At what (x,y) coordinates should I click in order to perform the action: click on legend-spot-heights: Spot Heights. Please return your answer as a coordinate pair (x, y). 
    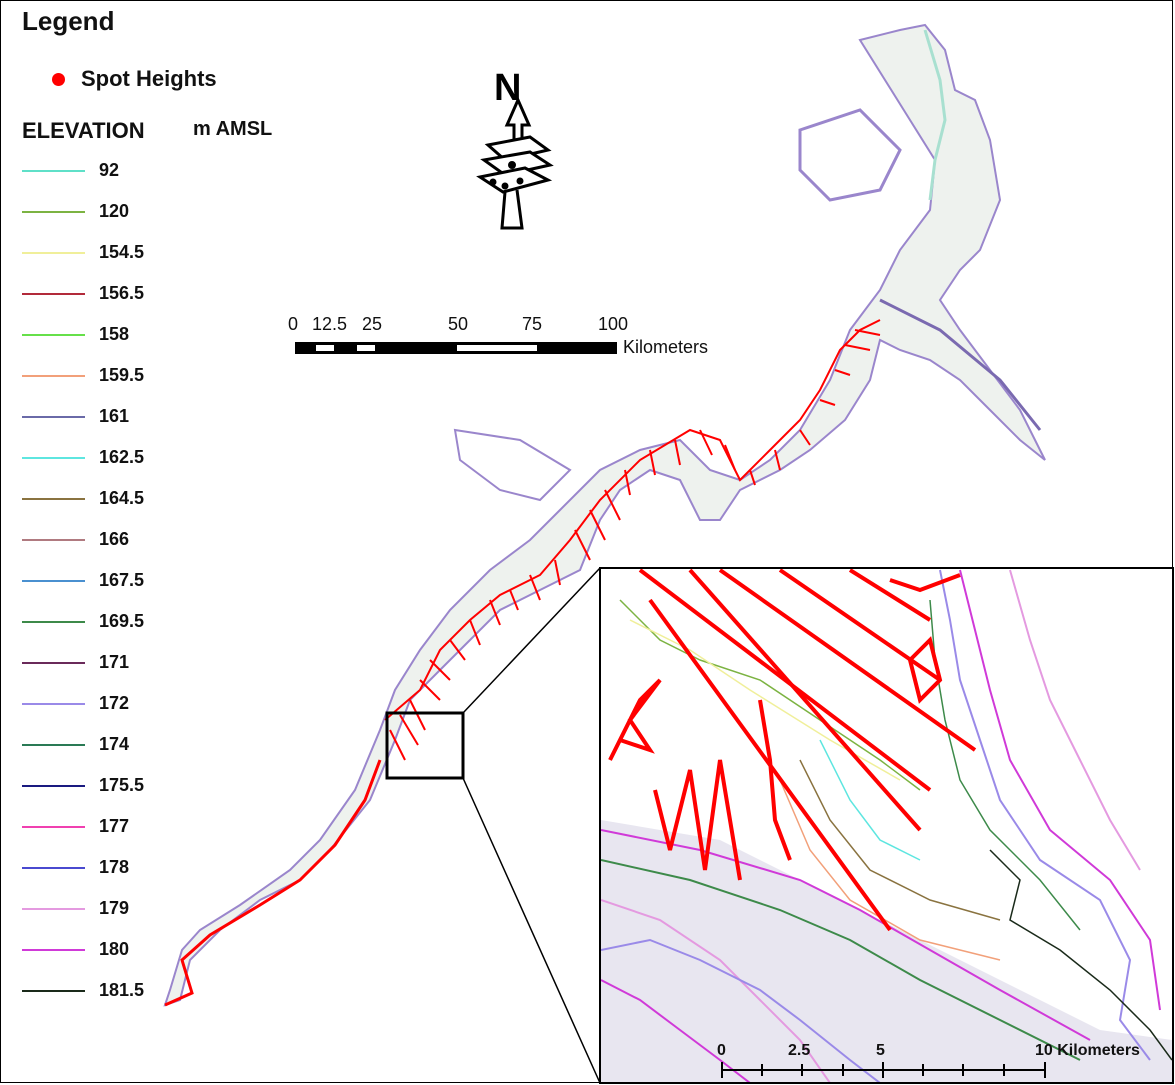
    Looking at the image, I should click on (134, 79).